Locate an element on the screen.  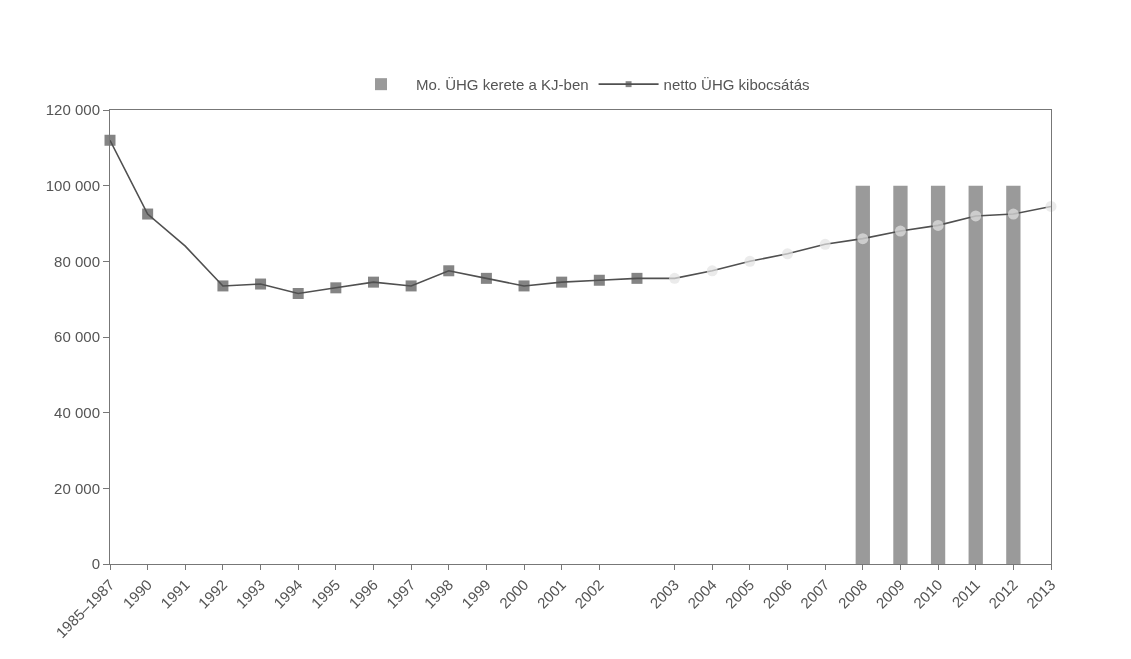
y-tick-label: 80 000 is located at coordinates (77, 261).